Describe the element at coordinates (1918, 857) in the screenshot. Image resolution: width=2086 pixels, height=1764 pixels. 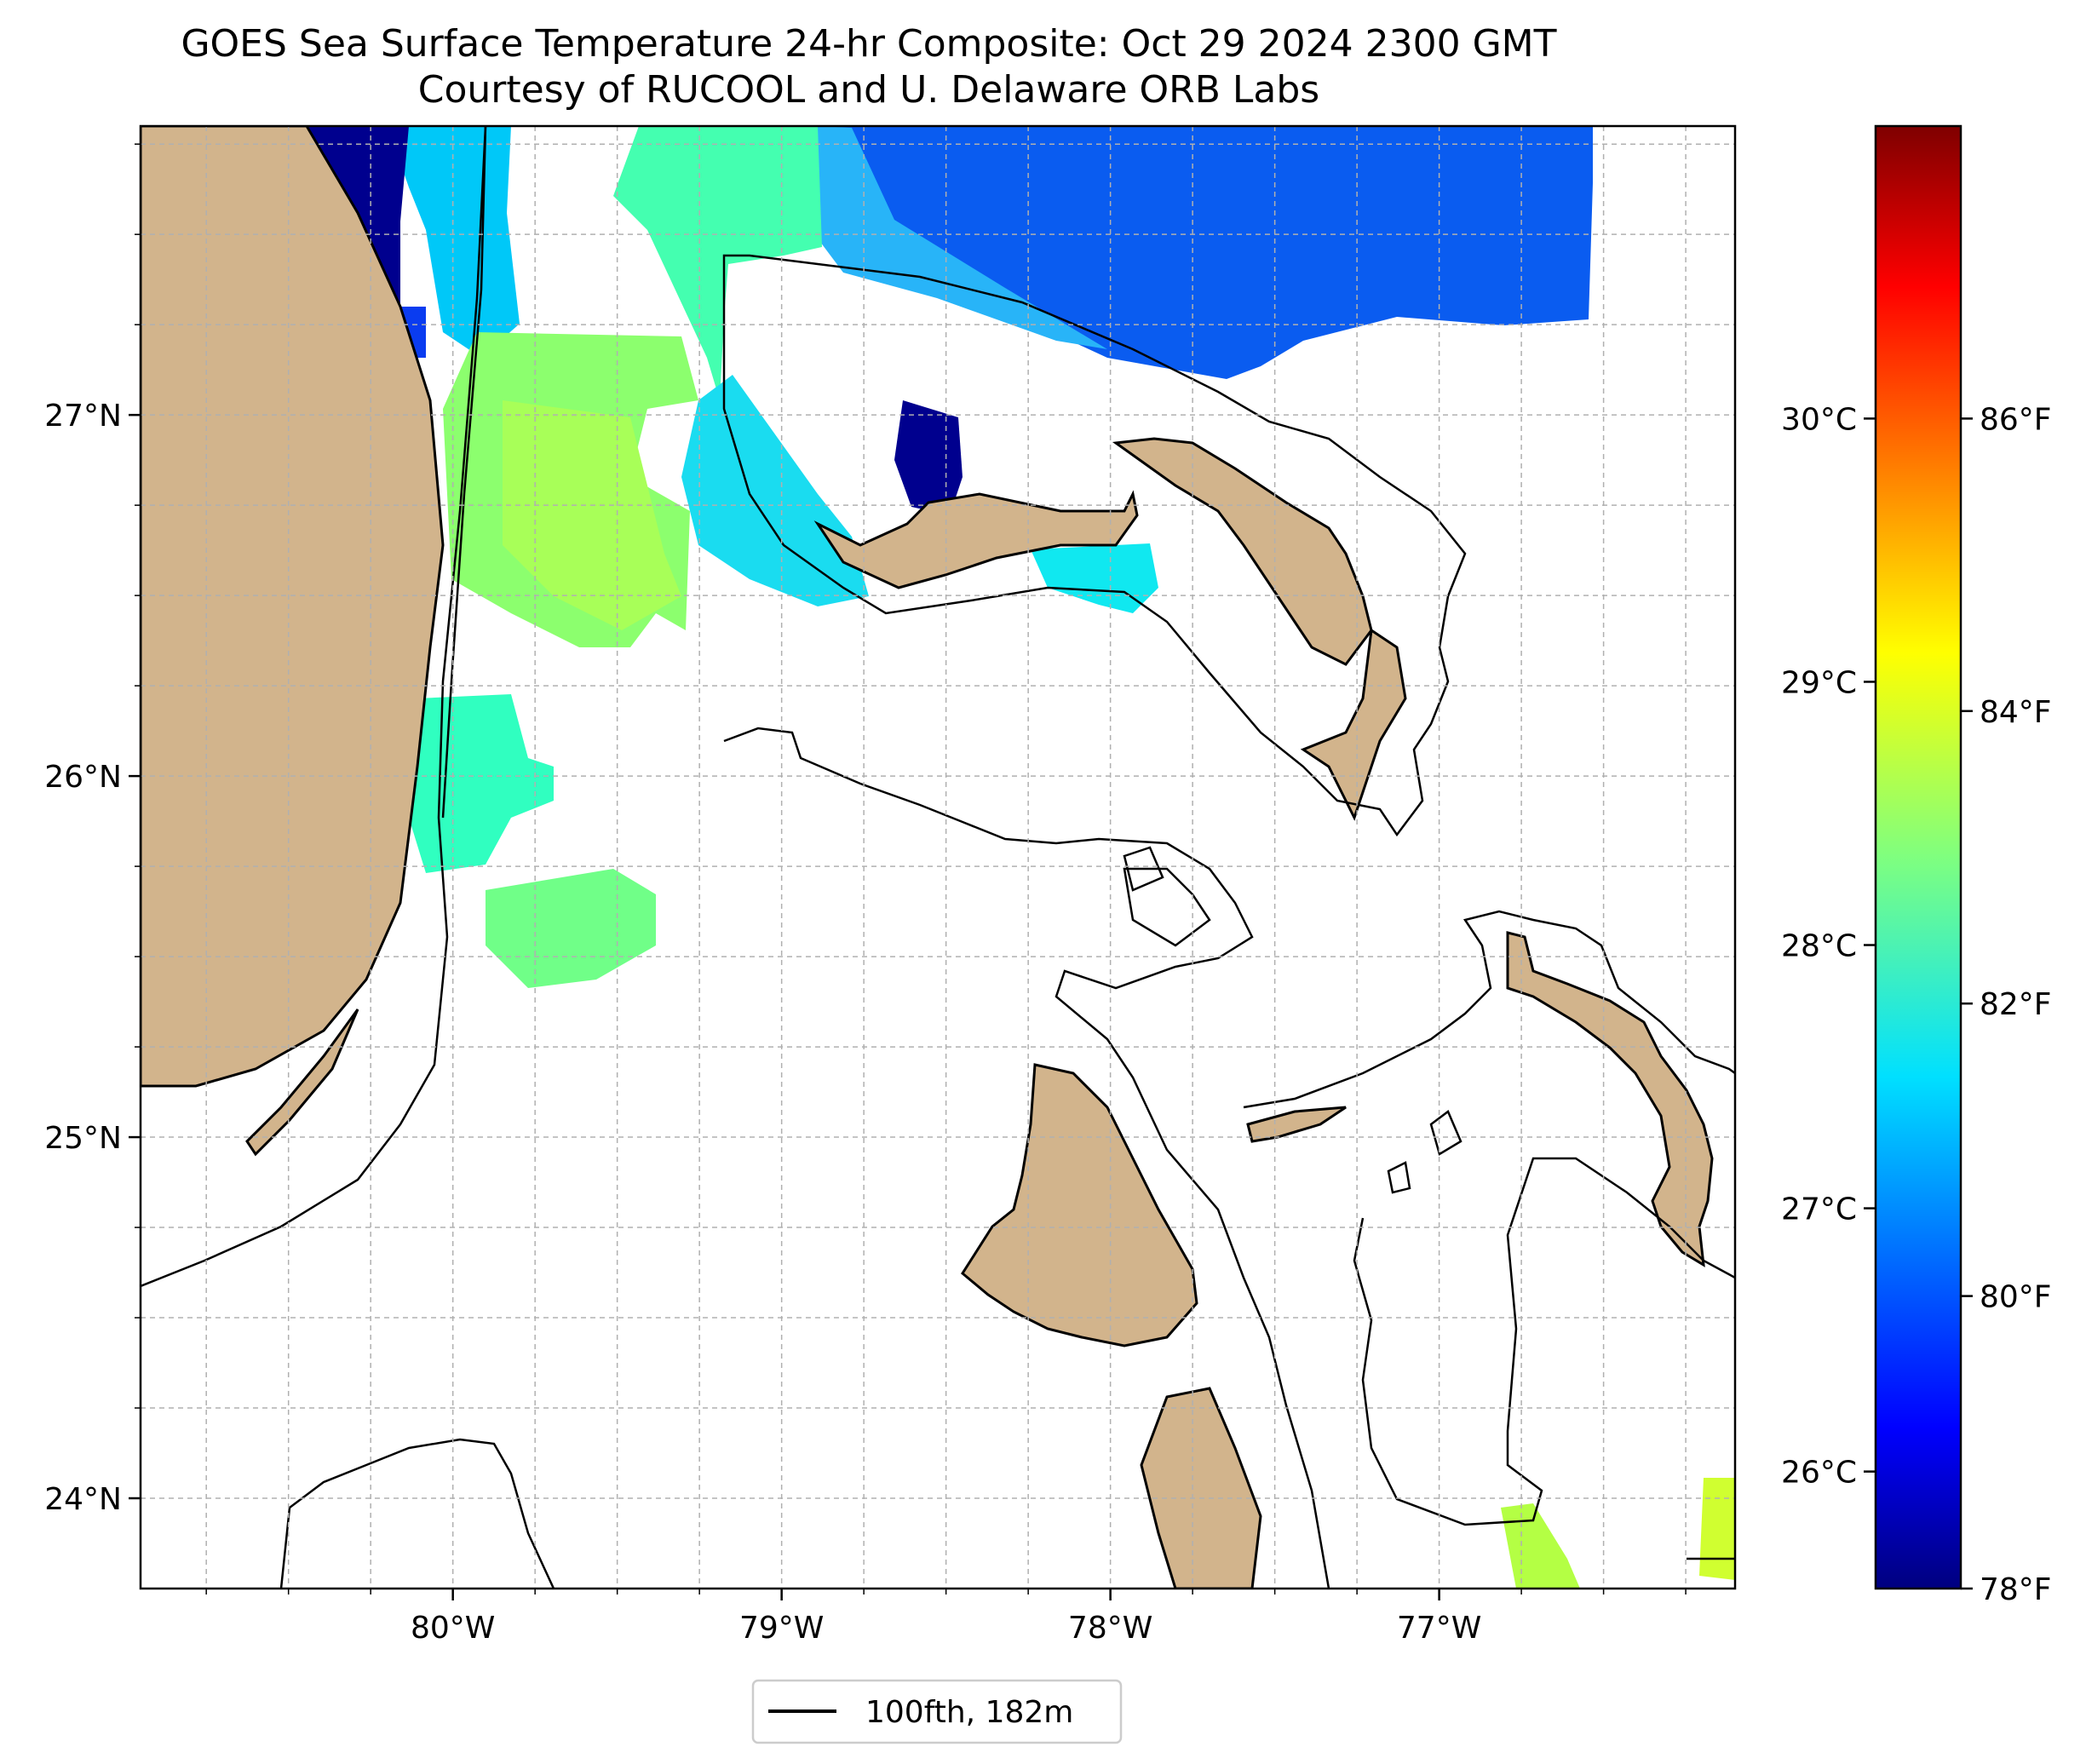
I see `colorbar-gradient` at that location.